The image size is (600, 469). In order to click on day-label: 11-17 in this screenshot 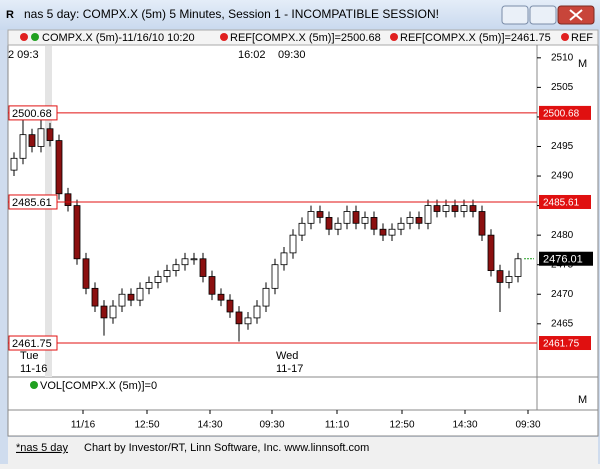, I will do `click(289, 369)`.